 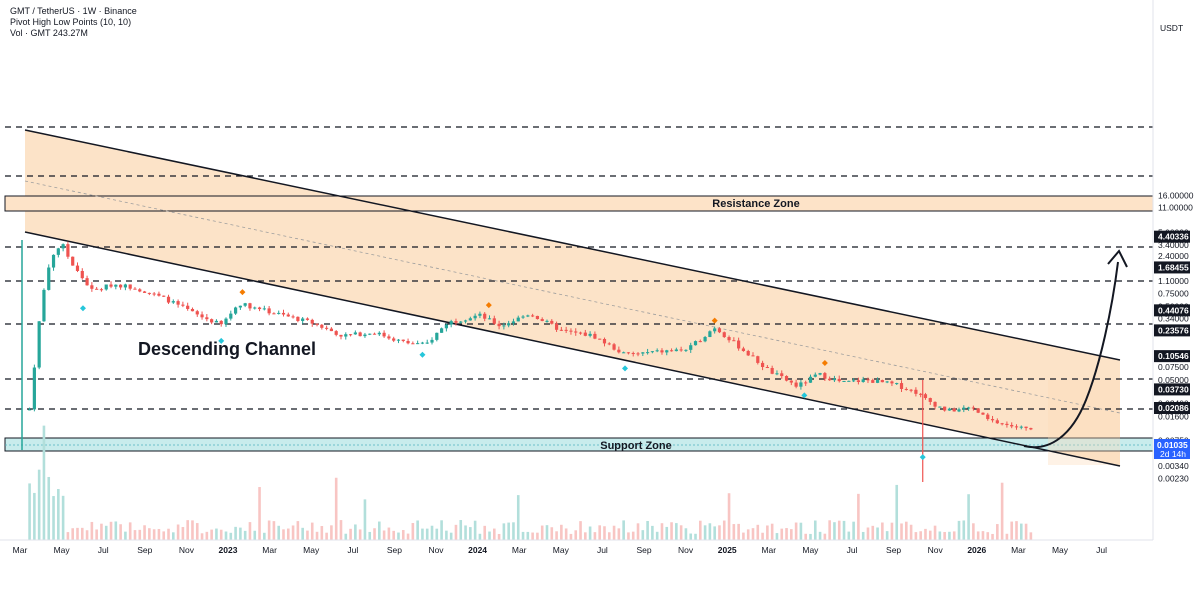 I want to click on level-badge, so click(x=1172, y=389).